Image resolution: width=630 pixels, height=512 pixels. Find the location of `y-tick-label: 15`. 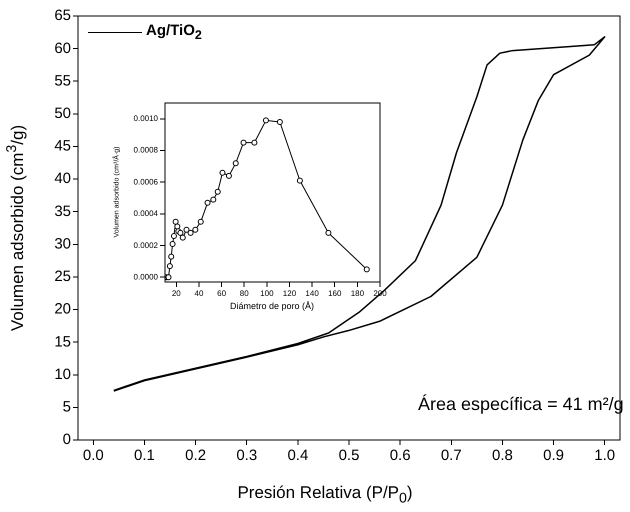

y-tick-label: 15 is located at coordinates (62, 341).